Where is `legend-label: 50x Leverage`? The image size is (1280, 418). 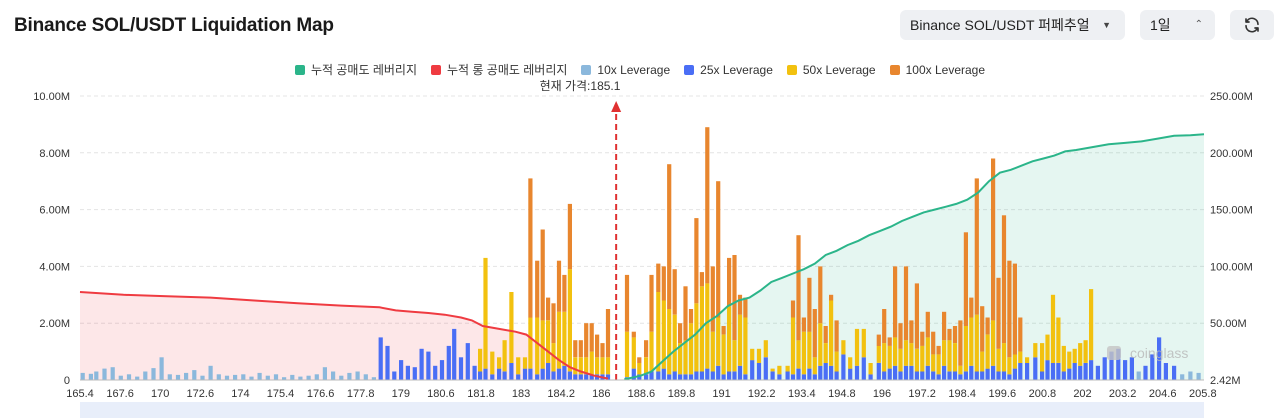
legend-label: 50x Leverage is located at coordinates (839, 69).